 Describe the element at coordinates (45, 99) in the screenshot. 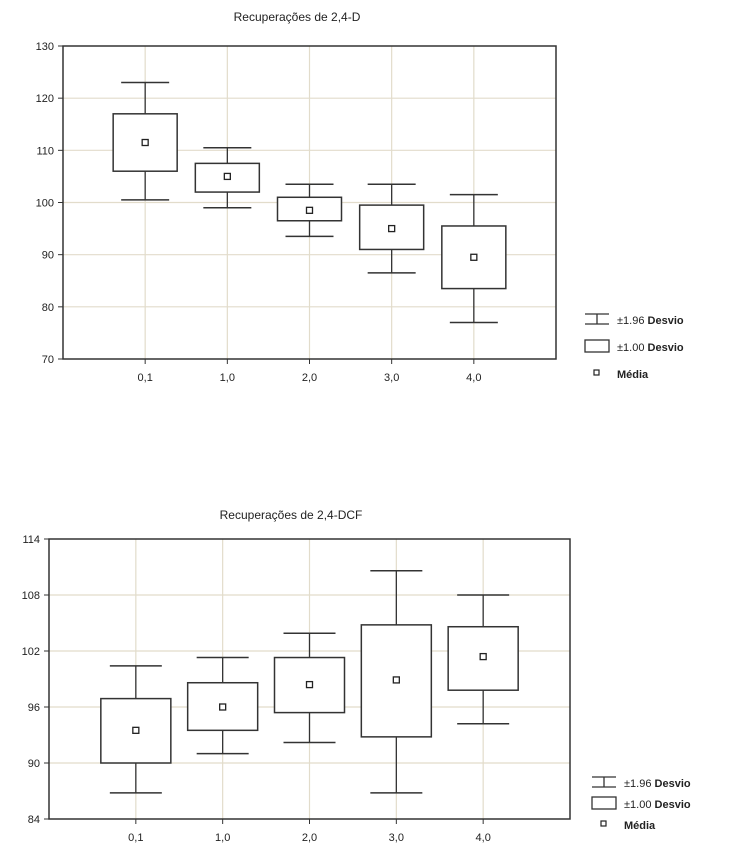

I see `y-tick-label: 120` at that location.